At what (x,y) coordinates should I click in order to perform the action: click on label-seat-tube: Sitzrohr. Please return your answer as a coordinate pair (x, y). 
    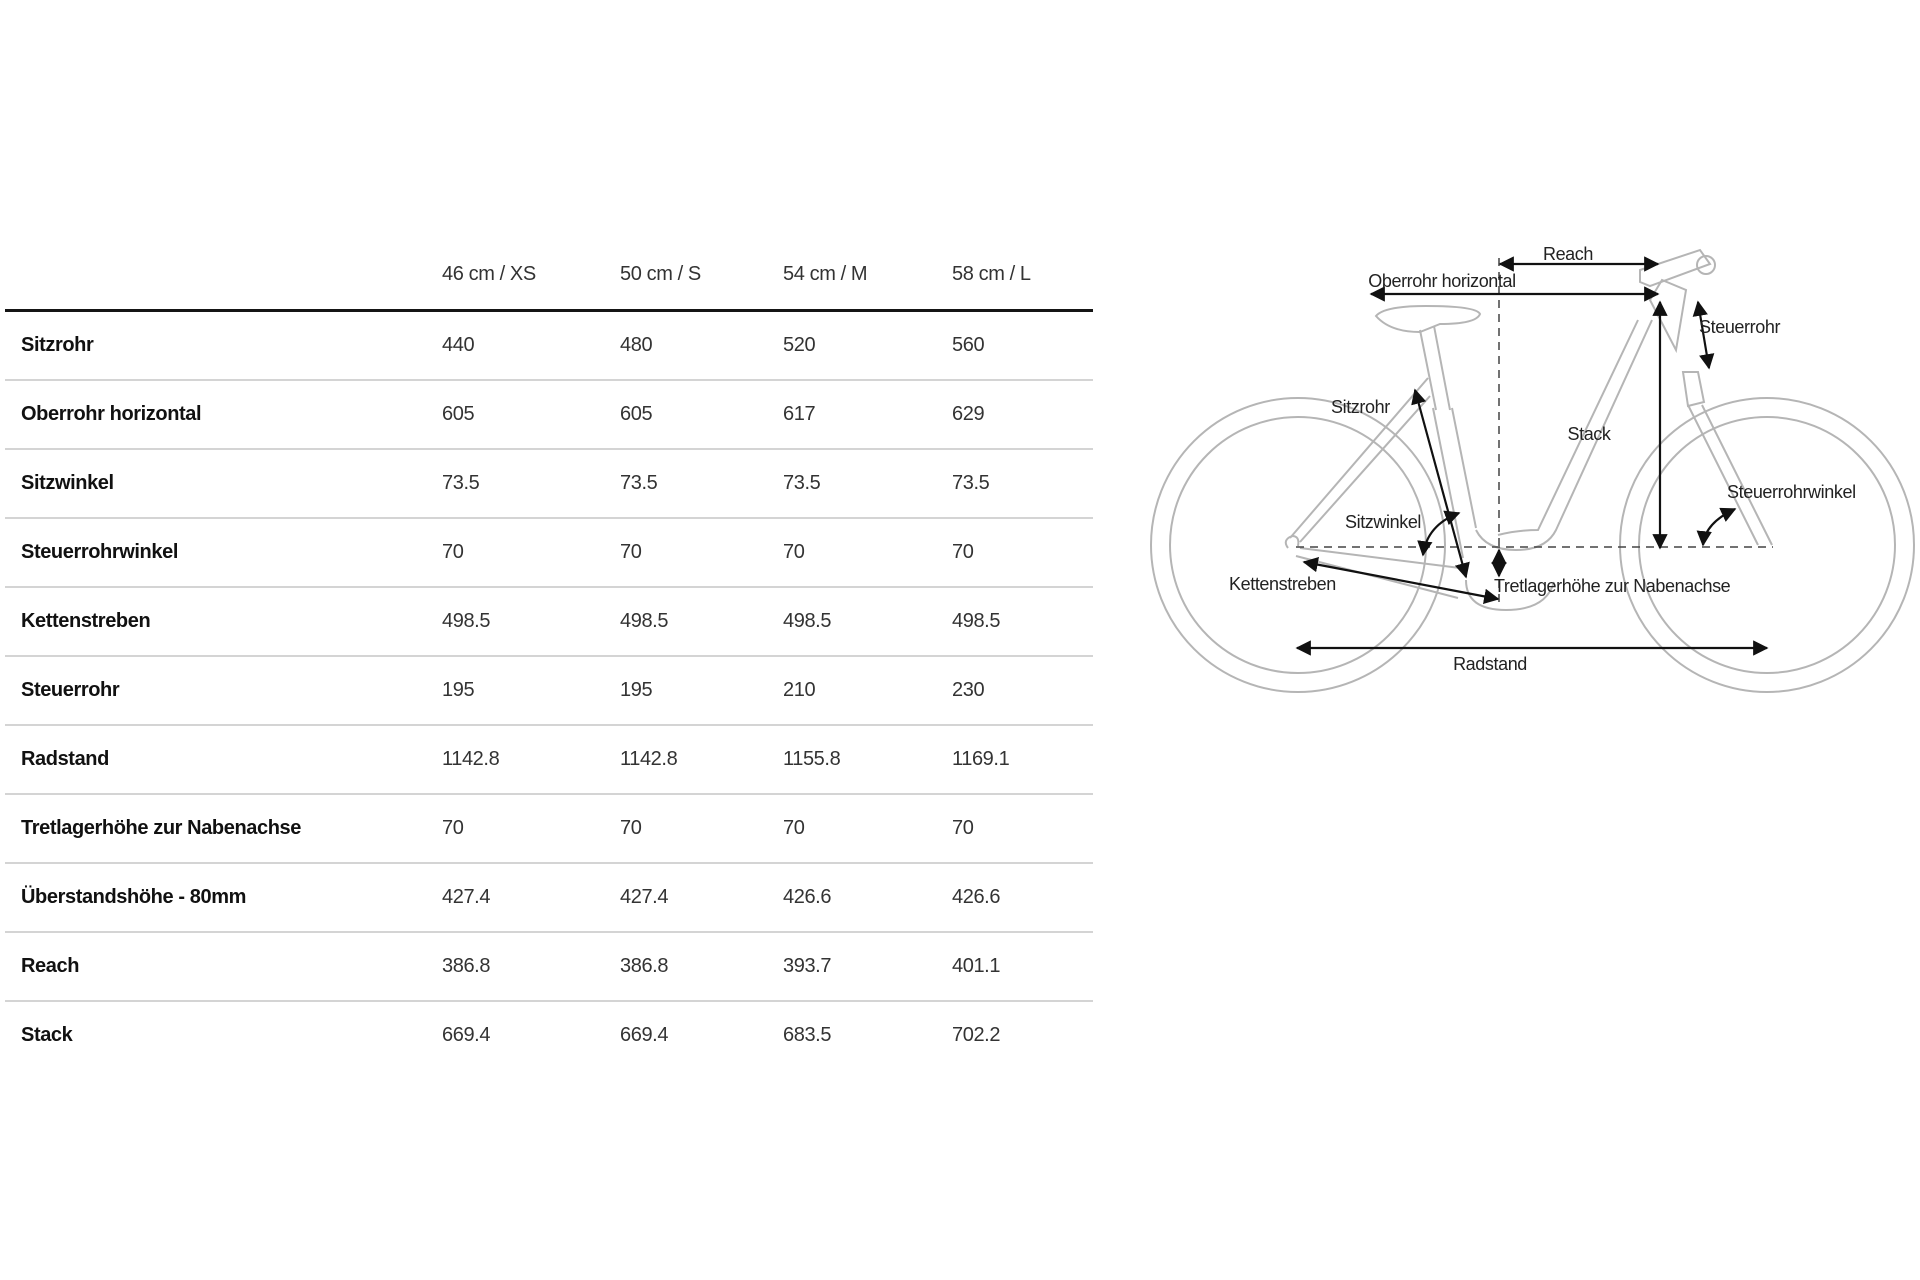
    Looking at the image, I should click on (1360, 407).